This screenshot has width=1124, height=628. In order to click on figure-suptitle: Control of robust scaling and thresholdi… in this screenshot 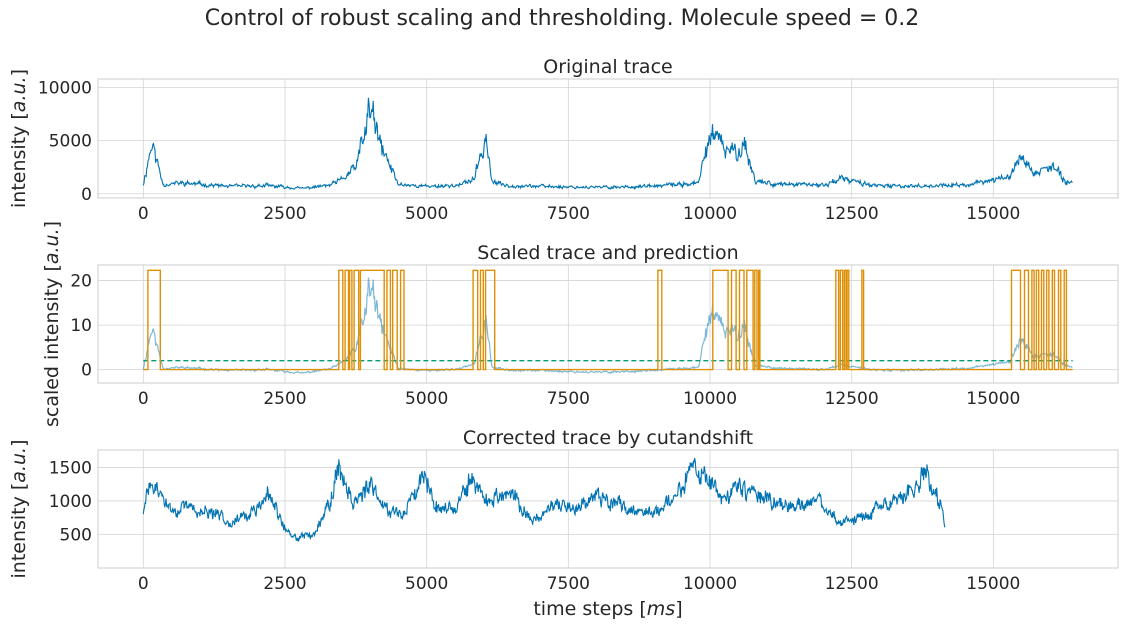, I will do `click(562, 18)`.